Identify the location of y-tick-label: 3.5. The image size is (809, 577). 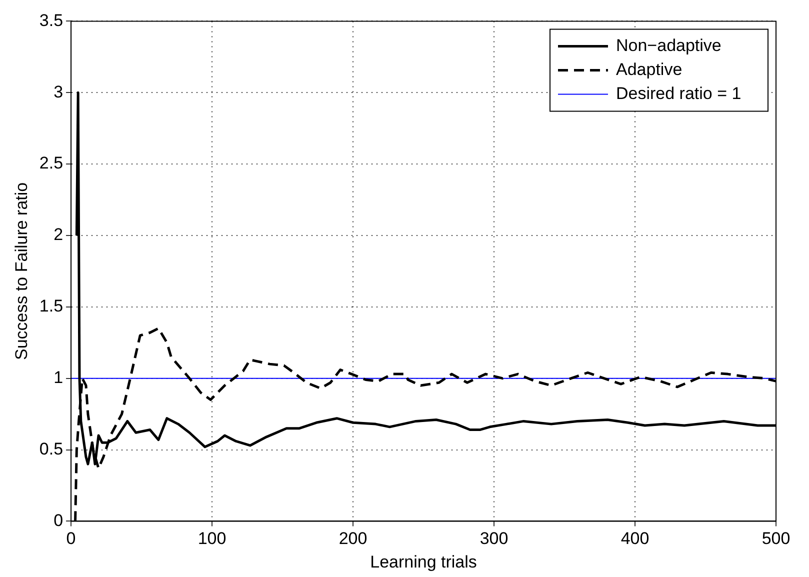
(51, 20).